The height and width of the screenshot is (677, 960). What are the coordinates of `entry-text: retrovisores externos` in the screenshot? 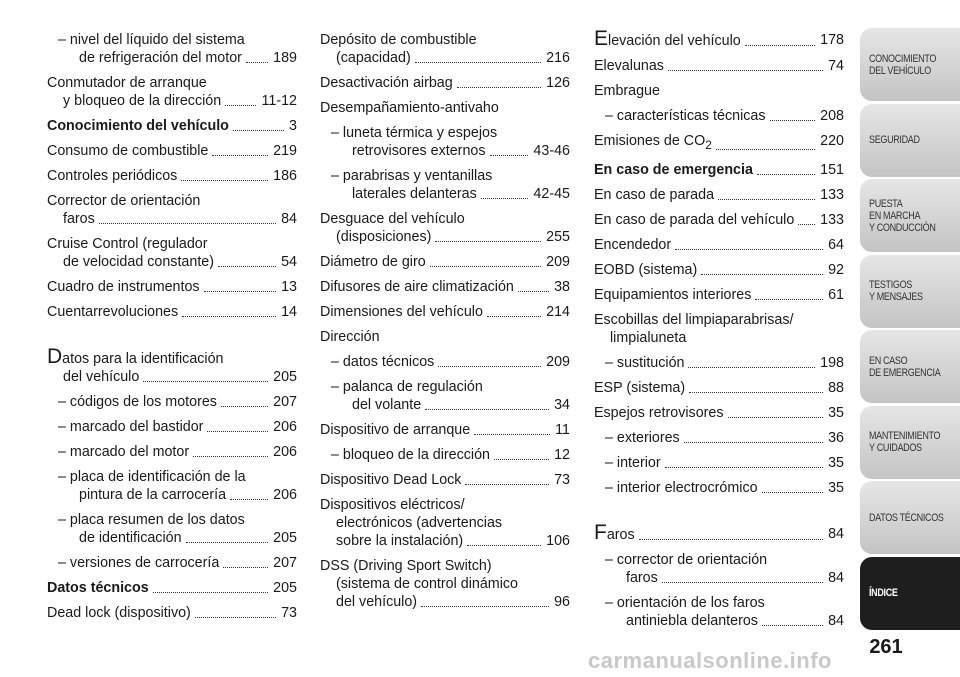 It's located at (419, 151).